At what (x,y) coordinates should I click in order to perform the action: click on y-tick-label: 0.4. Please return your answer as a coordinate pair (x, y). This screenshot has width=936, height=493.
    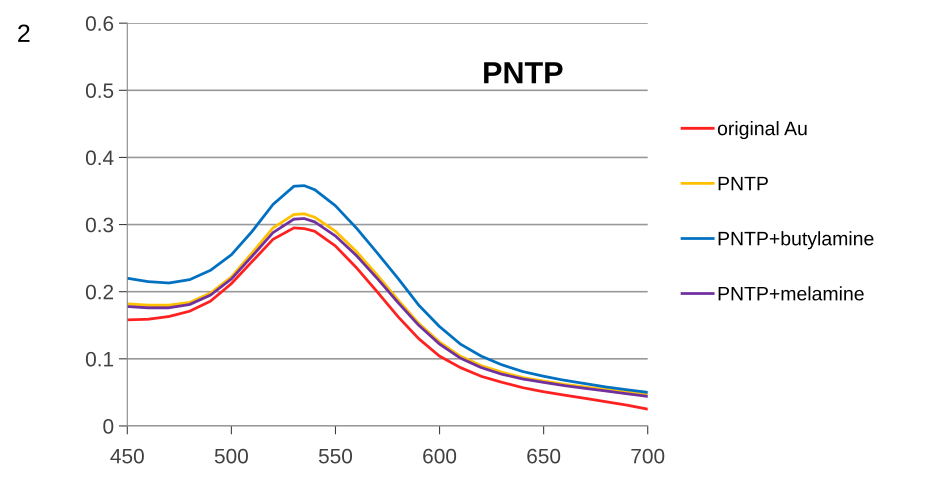
    Looking at the image, I should click on (100, 158).